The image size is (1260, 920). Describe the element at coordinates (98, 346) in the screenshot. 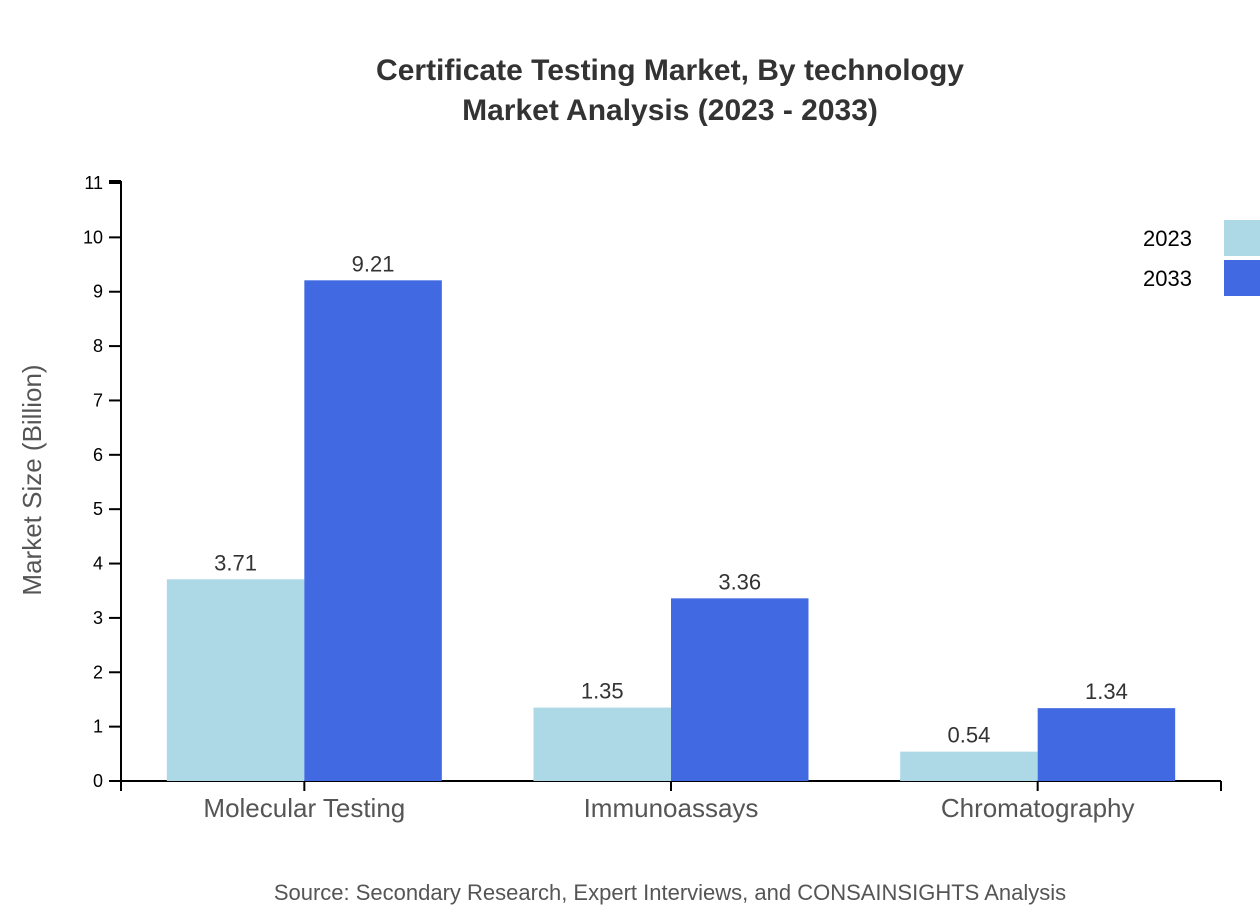

I see `y-tick-label: 8` at that location.